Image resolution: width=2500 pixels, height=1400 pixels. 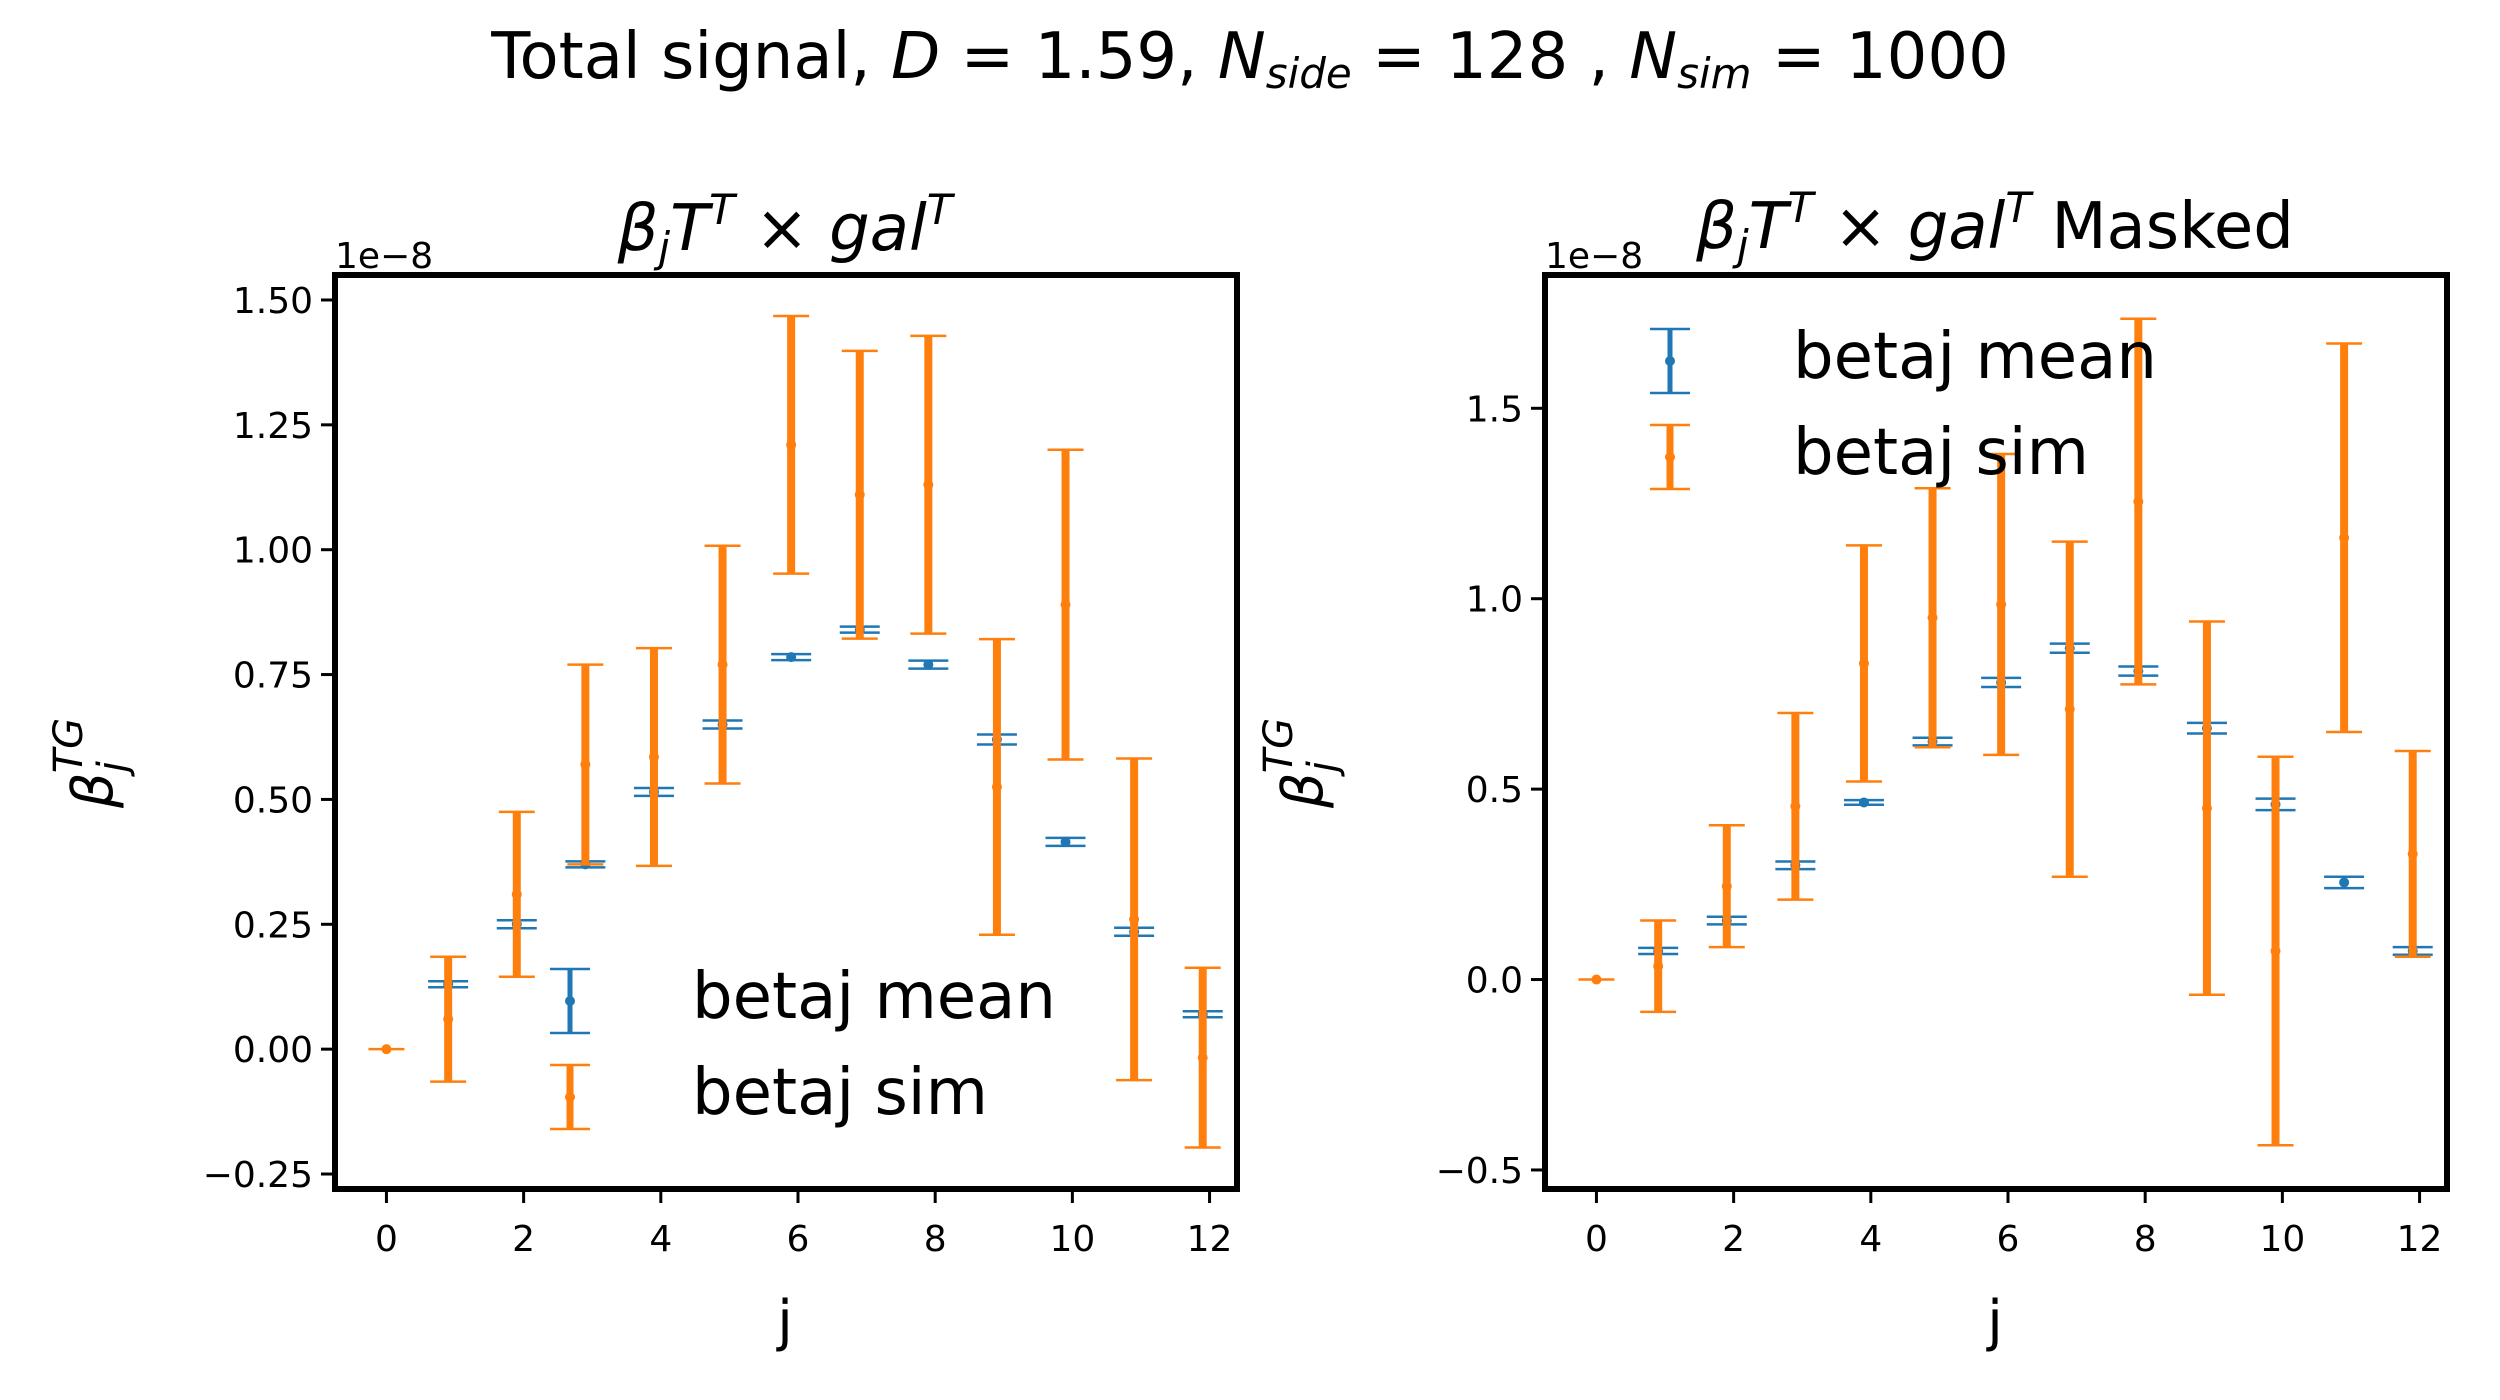 I want to click on left-y-tick-label: 0.75, so click(x=273, y=676).